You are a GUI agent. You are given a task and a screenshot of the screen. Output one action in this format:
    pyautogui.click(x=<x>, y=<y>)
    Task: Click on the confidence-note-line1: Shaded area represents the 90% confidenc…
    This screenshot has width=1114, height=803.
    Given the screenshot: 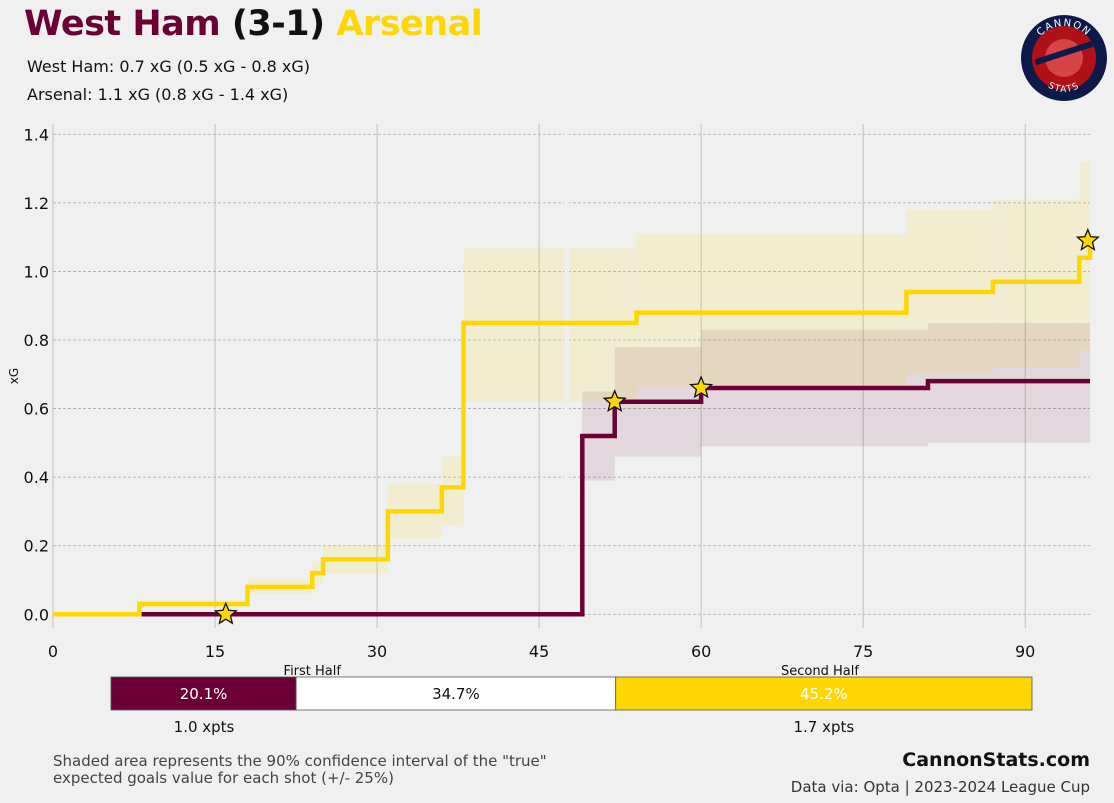 What is the action you would take?
    pyautogui.click(x=300, y=761)
    